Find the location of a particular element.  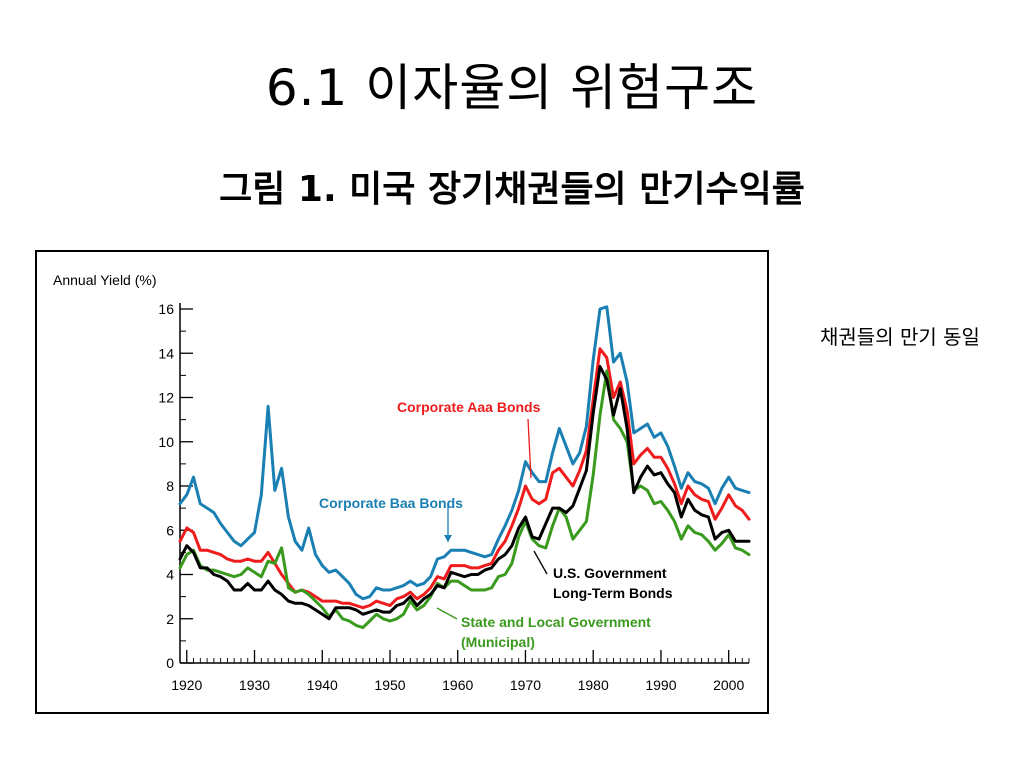

x-tick-label: 1990 is located at coordinates (660, 685).